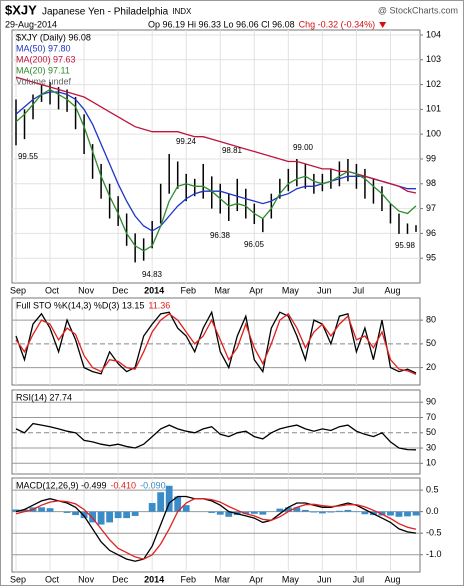 The height and width of the screenshot is (586, 464). What do you see at coordinates (418, 10) in the screenshot?
I see `source: @ StockCharts.com` at bounding box center [418, 10].